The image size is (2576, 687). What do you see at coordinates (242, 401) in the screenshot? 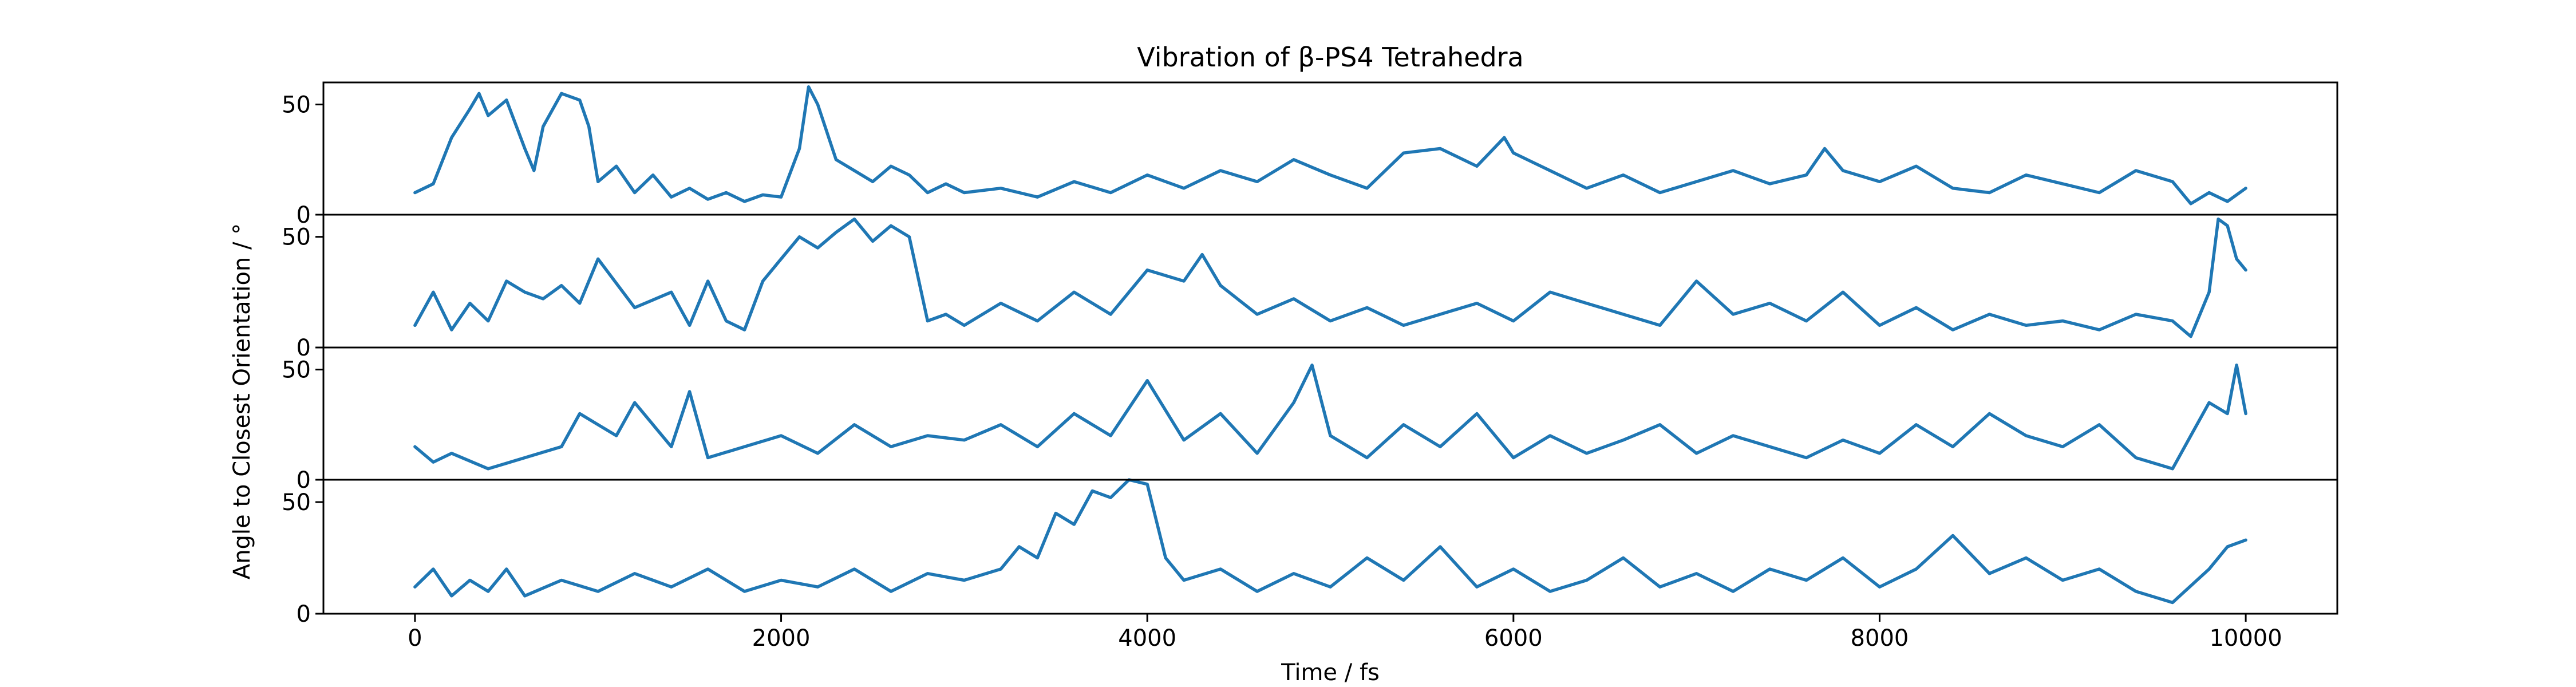
I see `y-axis-label: Angle to Closest Orientation / °` at bounding box center [242, 401].